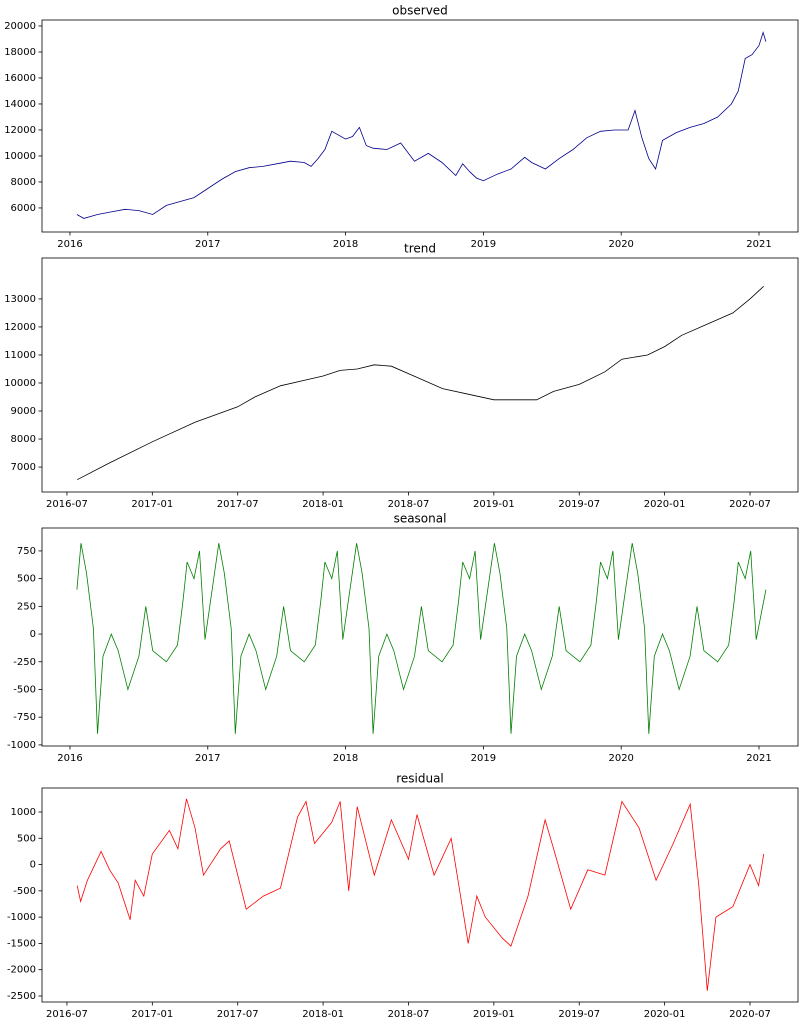  I want to click on y-tick-label: -1500, so click(21, 943).